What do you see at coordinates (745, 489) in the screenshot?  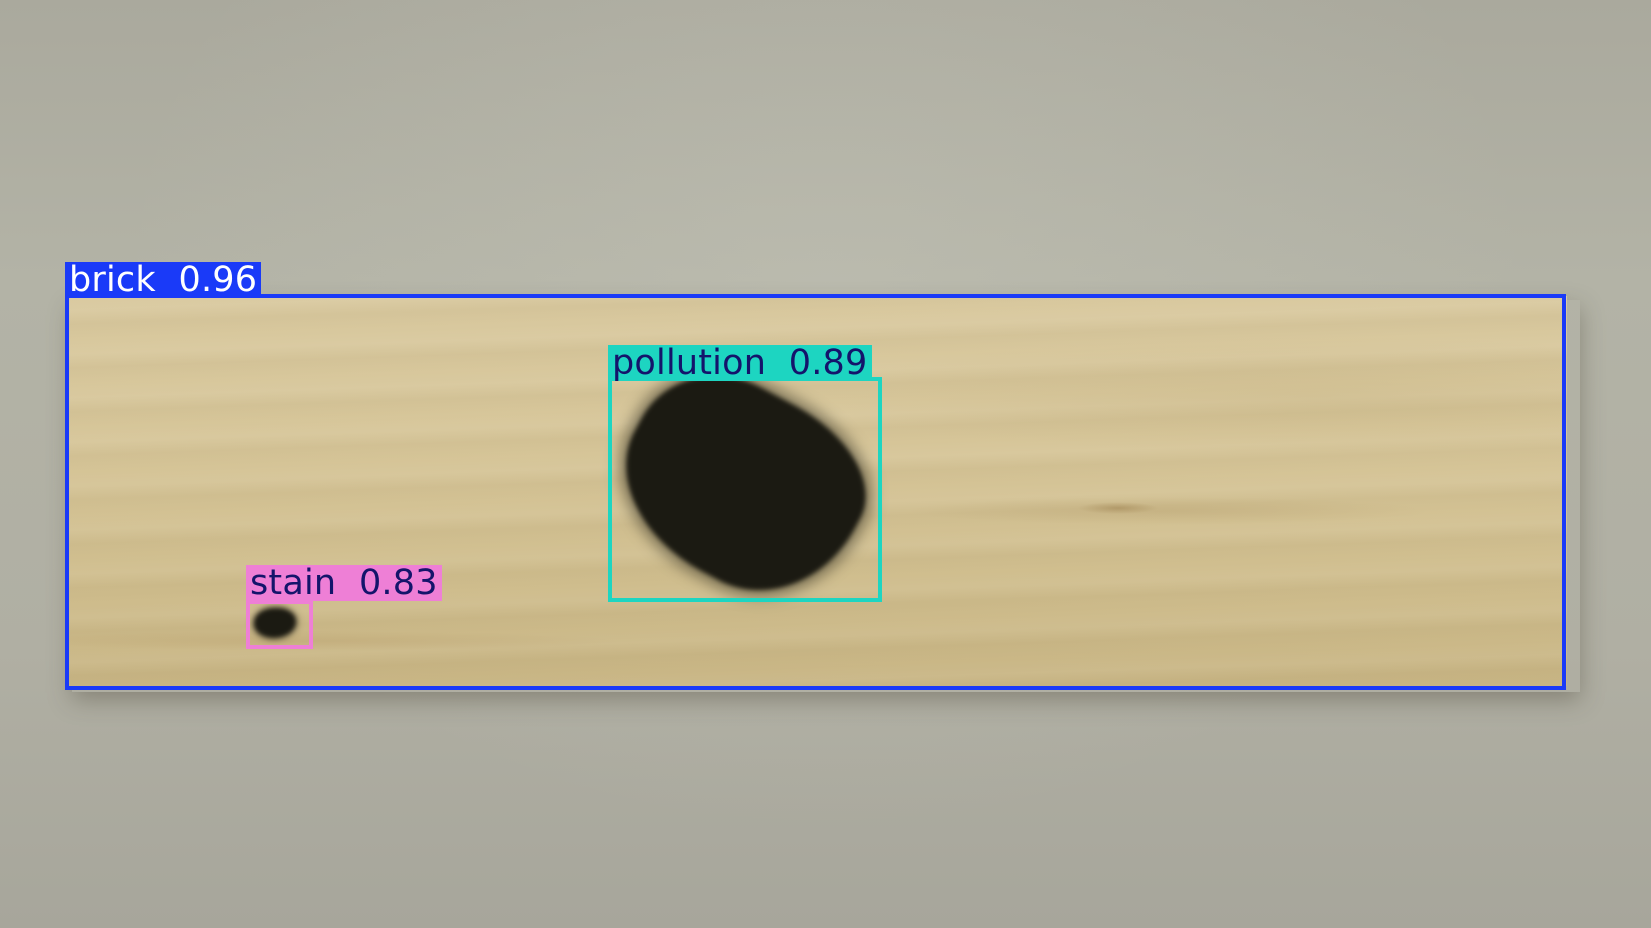 I see `pollution-bounding-box` at bounding box center [745, 489].